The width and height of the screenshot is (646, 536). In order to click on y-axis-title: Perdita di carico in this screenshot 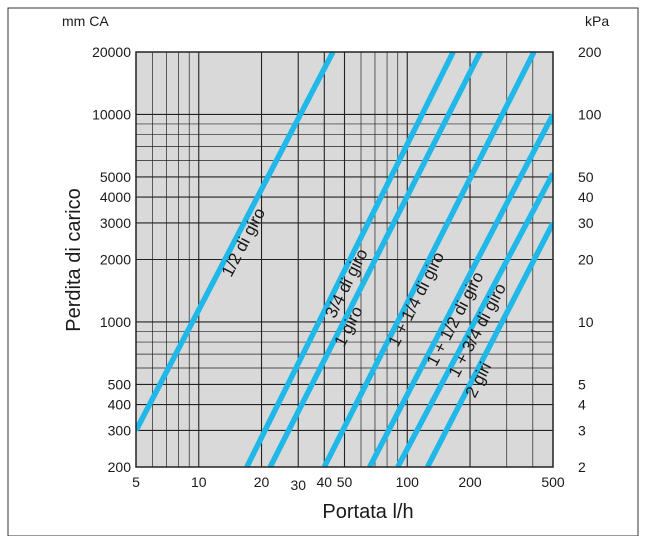, I will do `click(74, 259)`.